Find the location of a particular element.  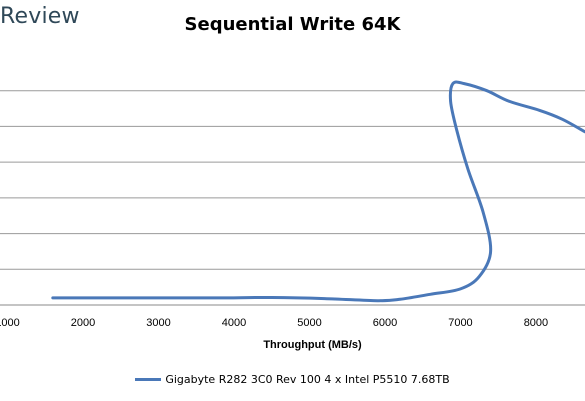

brand-logo: Review is located at coordinates (40, 16).